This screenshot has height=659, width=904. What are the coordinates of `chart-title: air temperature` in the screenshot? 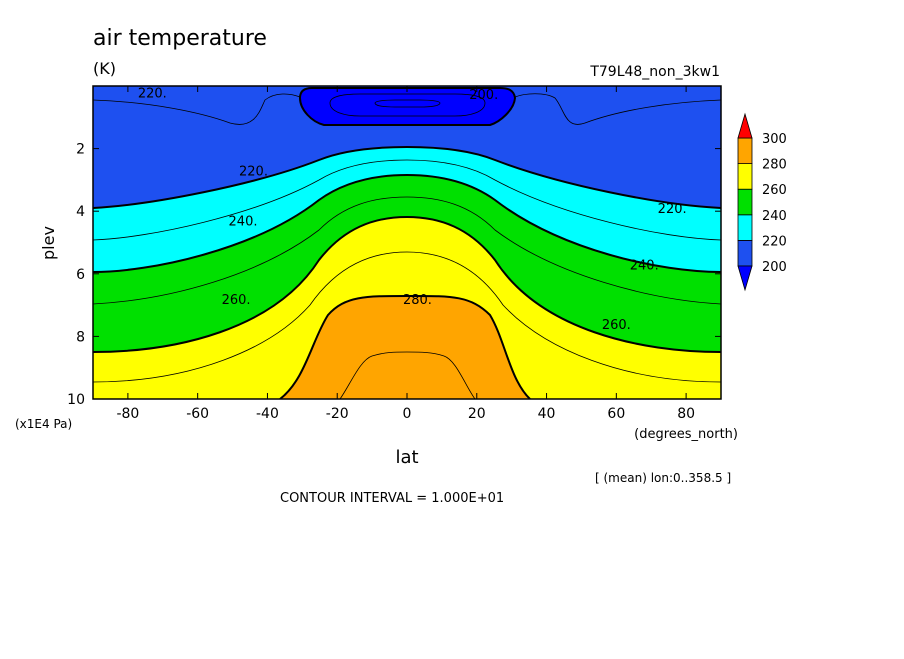 It's located at (180, 38).